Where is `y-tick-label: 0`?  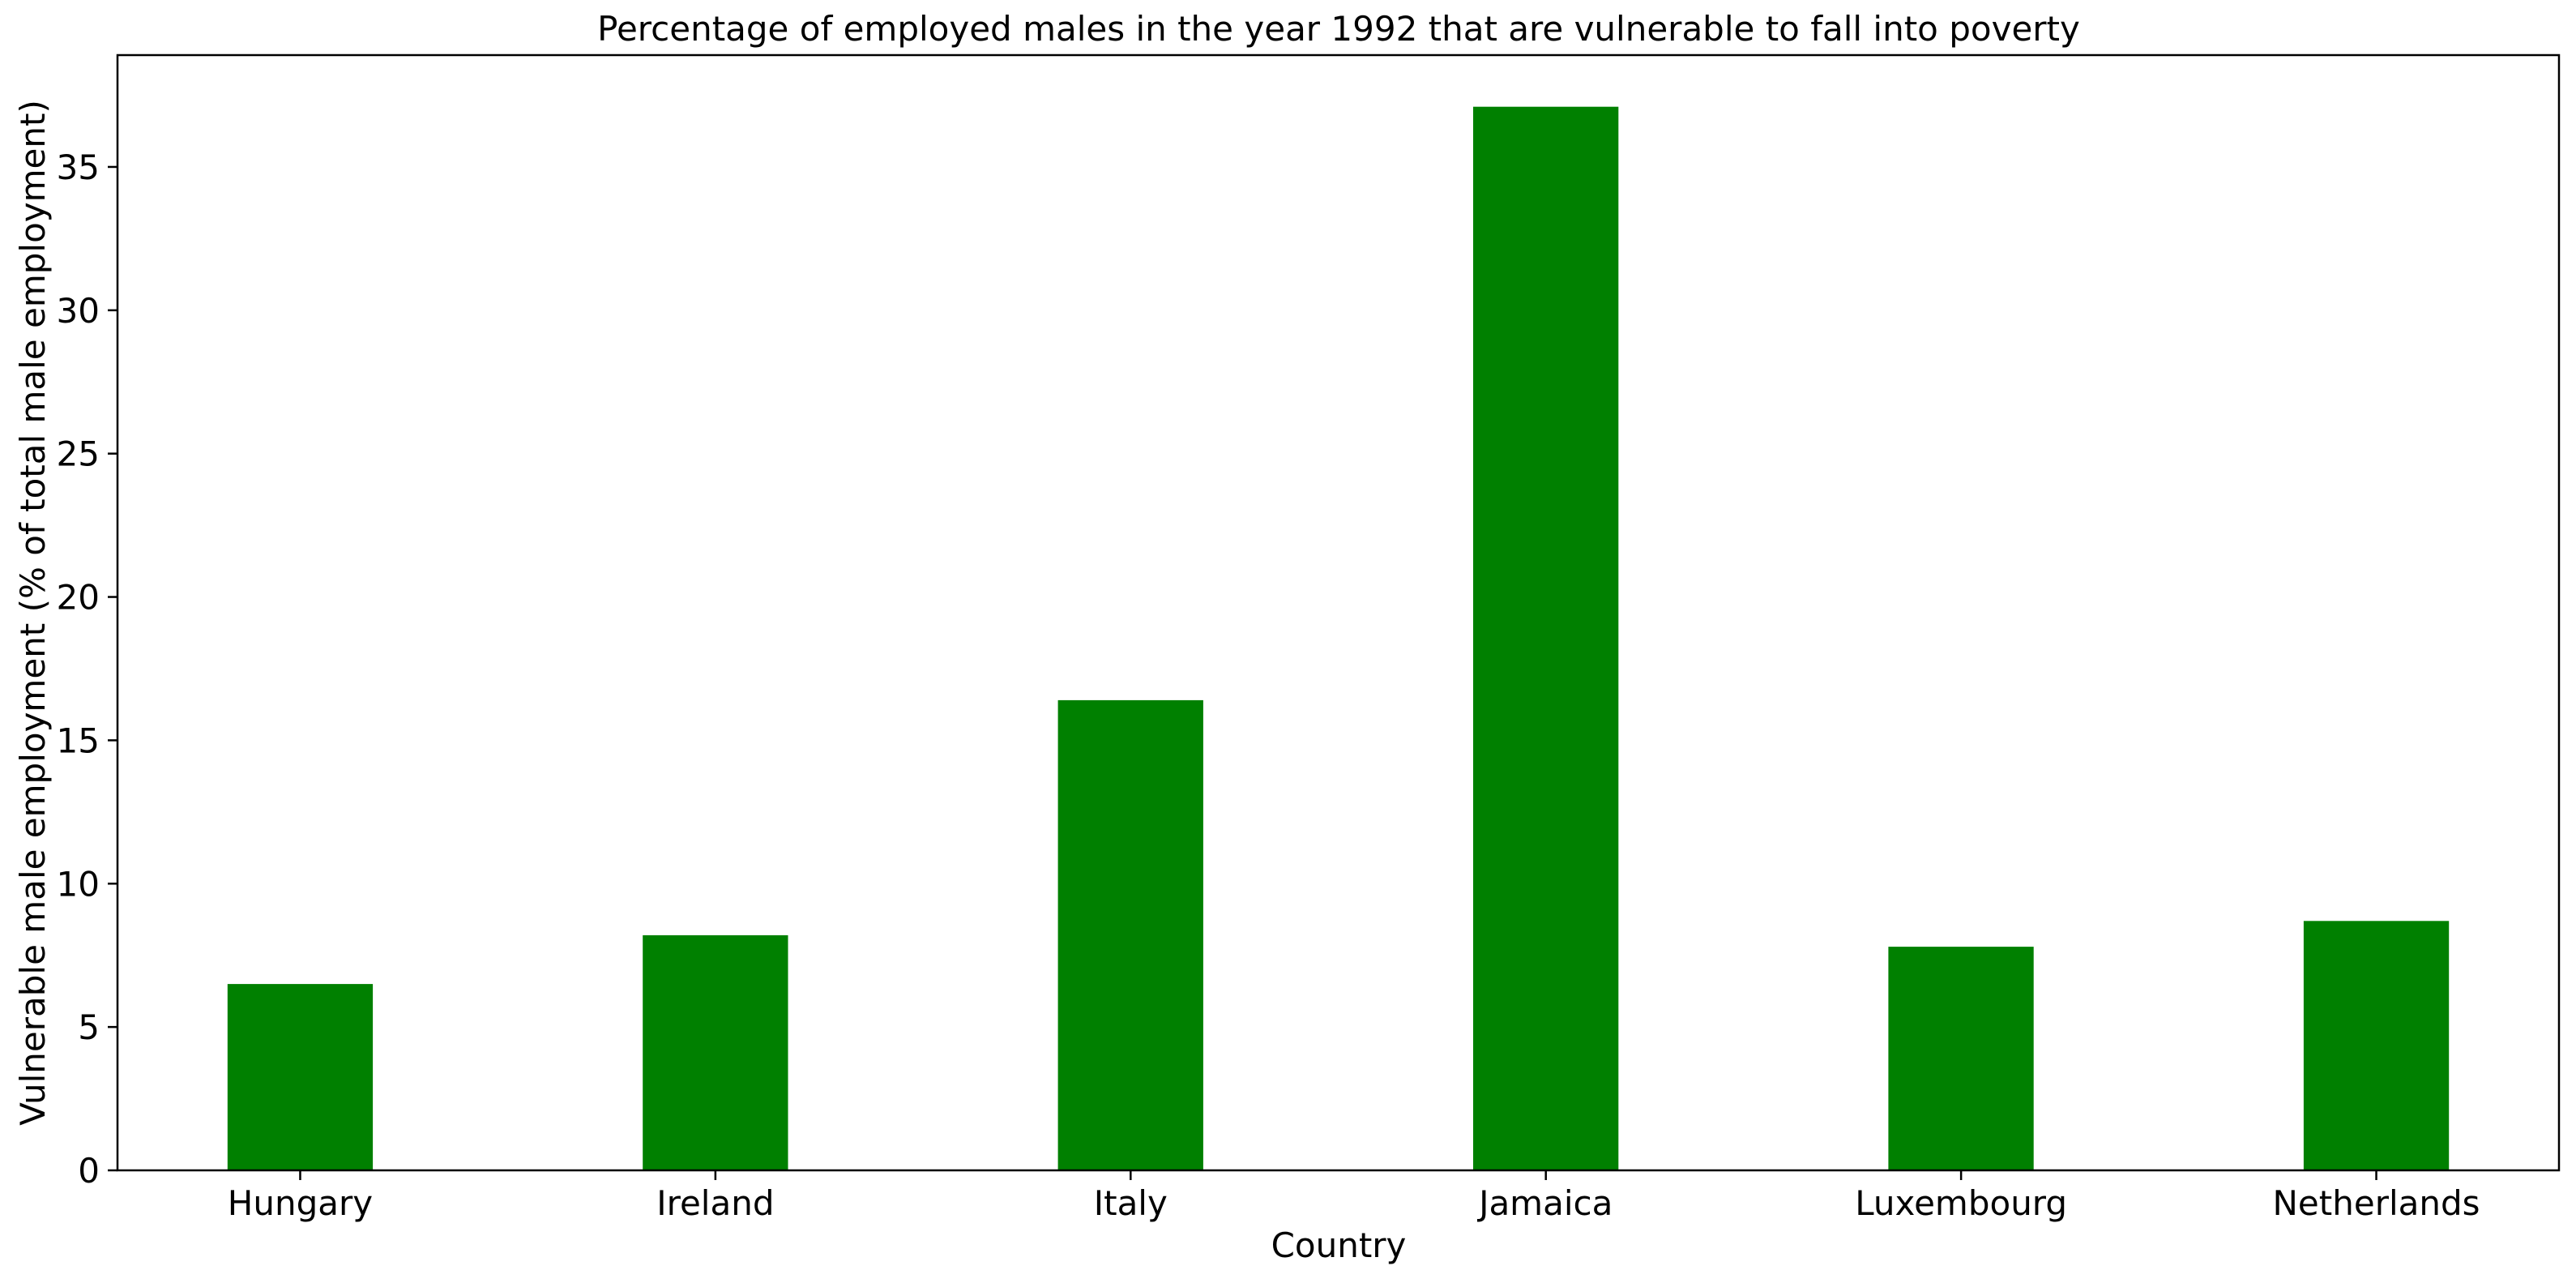 y-tick-label: 0 is located at coordinates (89, 1171).